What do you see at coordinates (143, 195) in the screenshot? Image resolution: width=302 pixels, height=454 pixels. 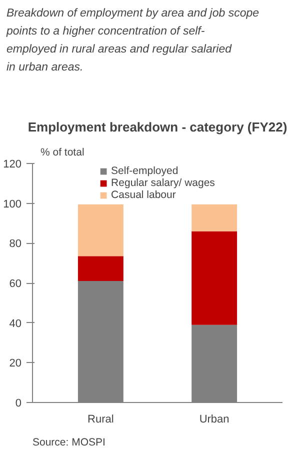 I see `legend-label: Casual labour` at bounding box center [143, 195].